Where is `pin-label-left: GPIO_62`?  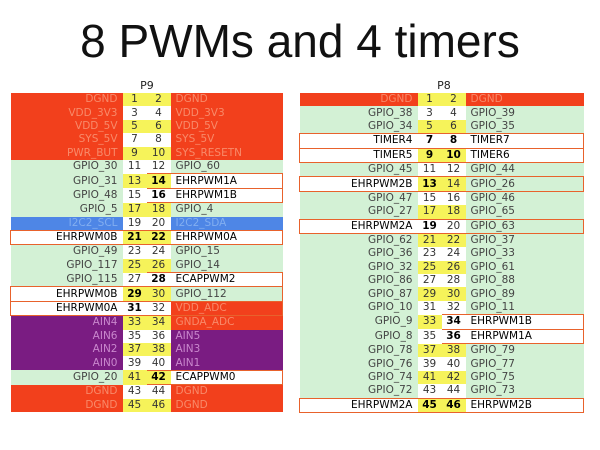 pin-label-left: GPIO_62 is located at coordinates (358, 240).